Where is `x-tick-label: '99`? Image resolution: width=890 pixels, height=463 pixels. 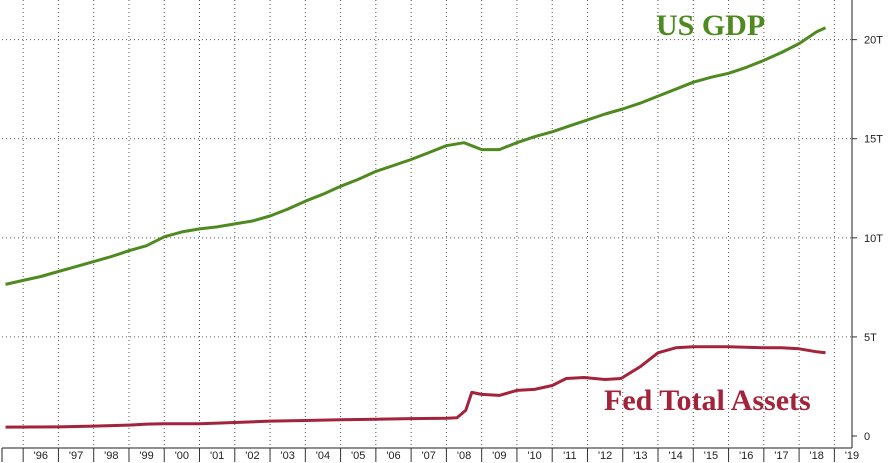 x-tick-label: '99 is located at coordinates (146, 456).